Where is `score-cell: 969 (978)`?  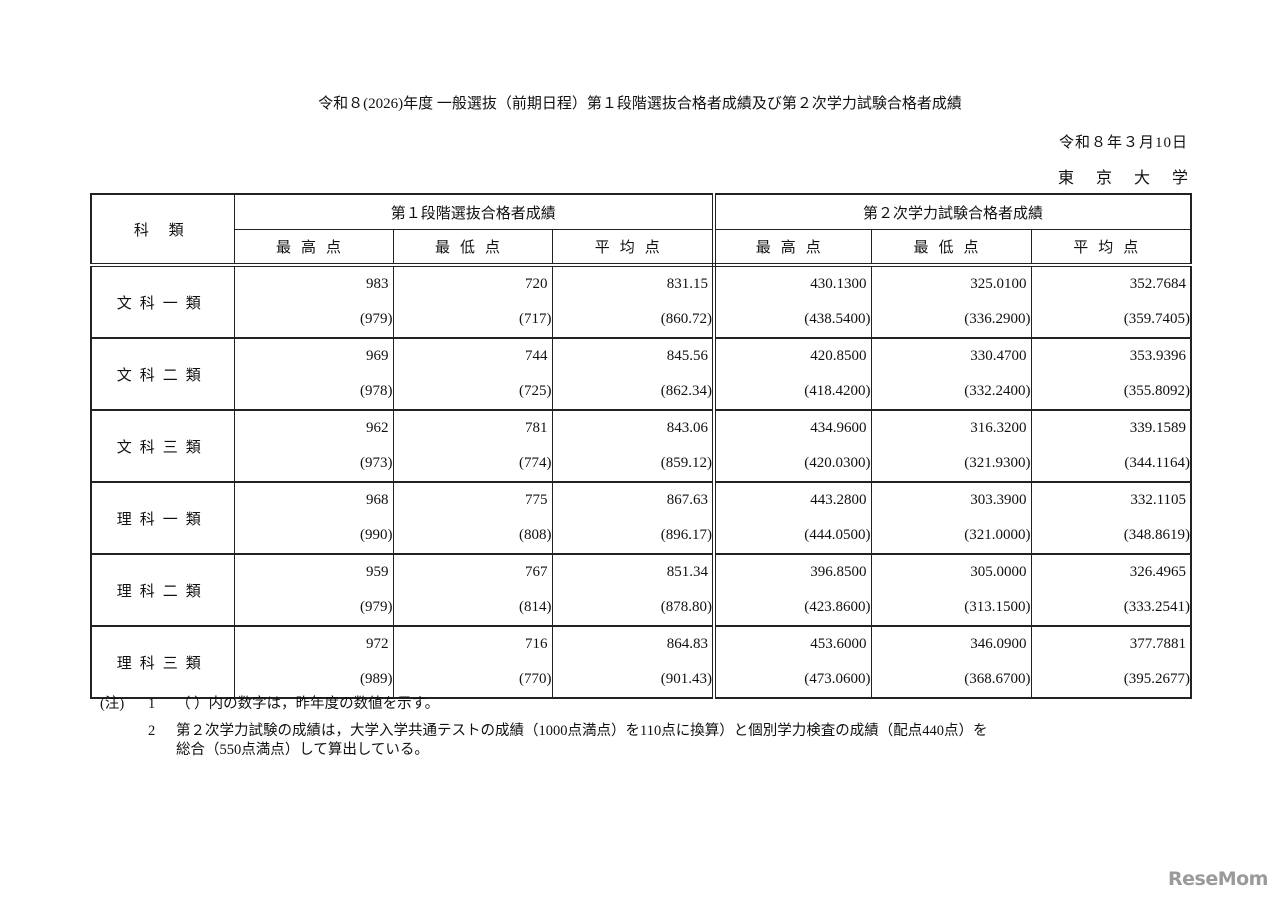
score-cell: 969 (978) is located at coordinates (313, 374).